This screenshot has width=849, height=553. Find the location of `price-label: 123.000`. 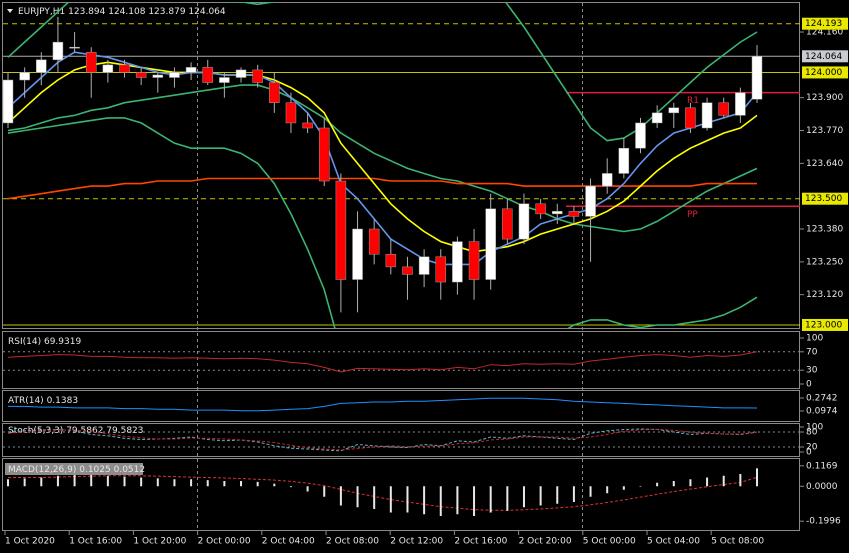

price-label: 123.000 is located at coordinates (823, 325).